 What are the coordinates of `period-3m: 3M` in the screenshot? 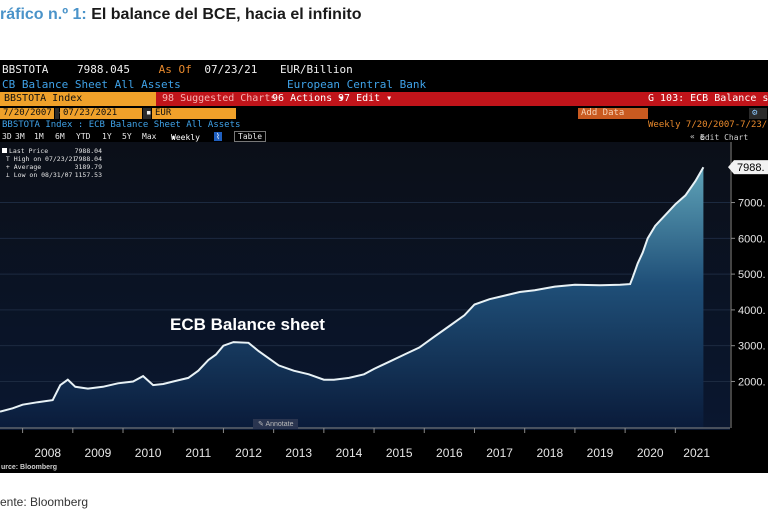 It's located at (20, 136).